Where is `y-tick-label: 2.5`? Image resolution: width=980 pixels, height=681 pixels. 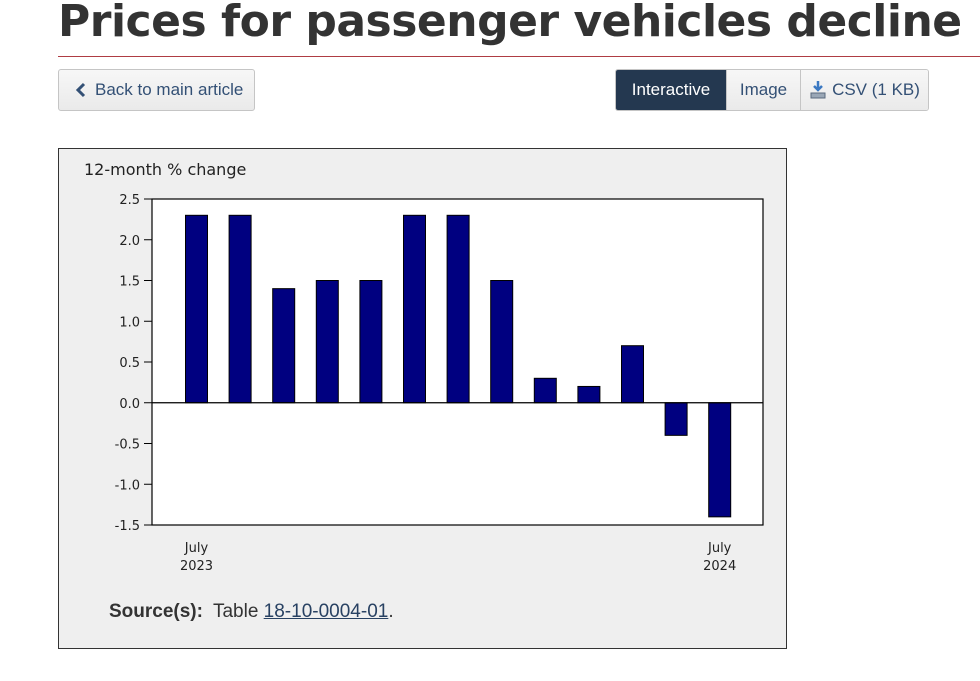
y-tick-label: 2.5 is located at coordinates (129, 200).